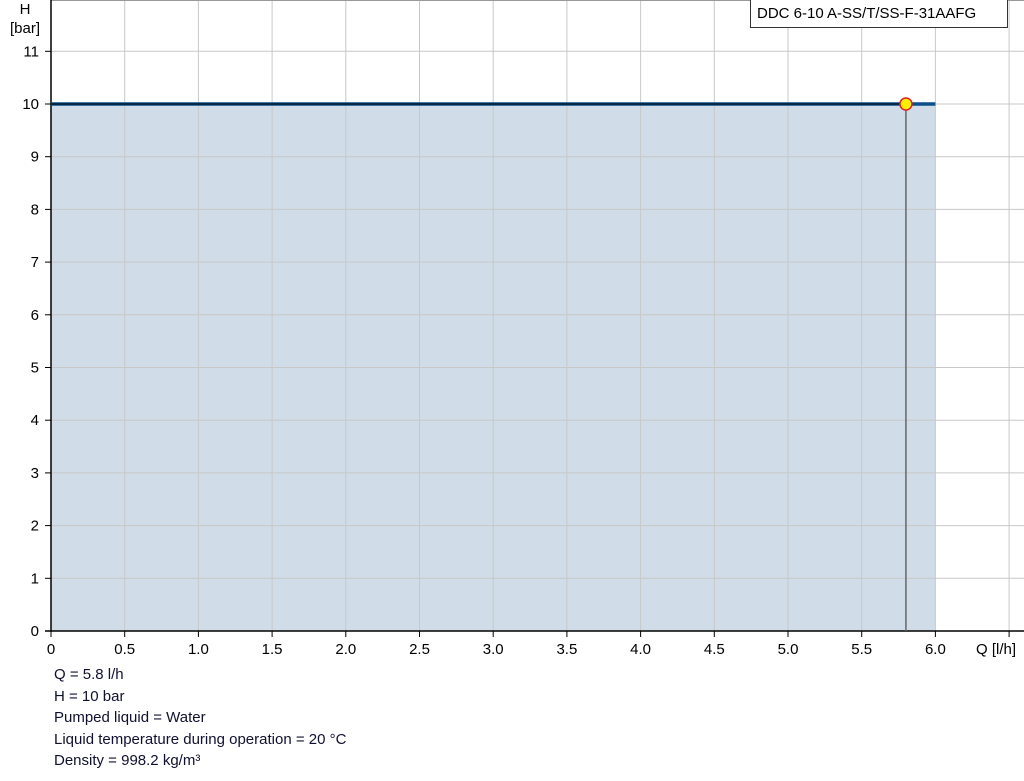 The height and width of the screenshot is (781, 1024). Describe the element at coordinates (35, 368) in the screenshot. I see `y-tick-label: 5` at that location.